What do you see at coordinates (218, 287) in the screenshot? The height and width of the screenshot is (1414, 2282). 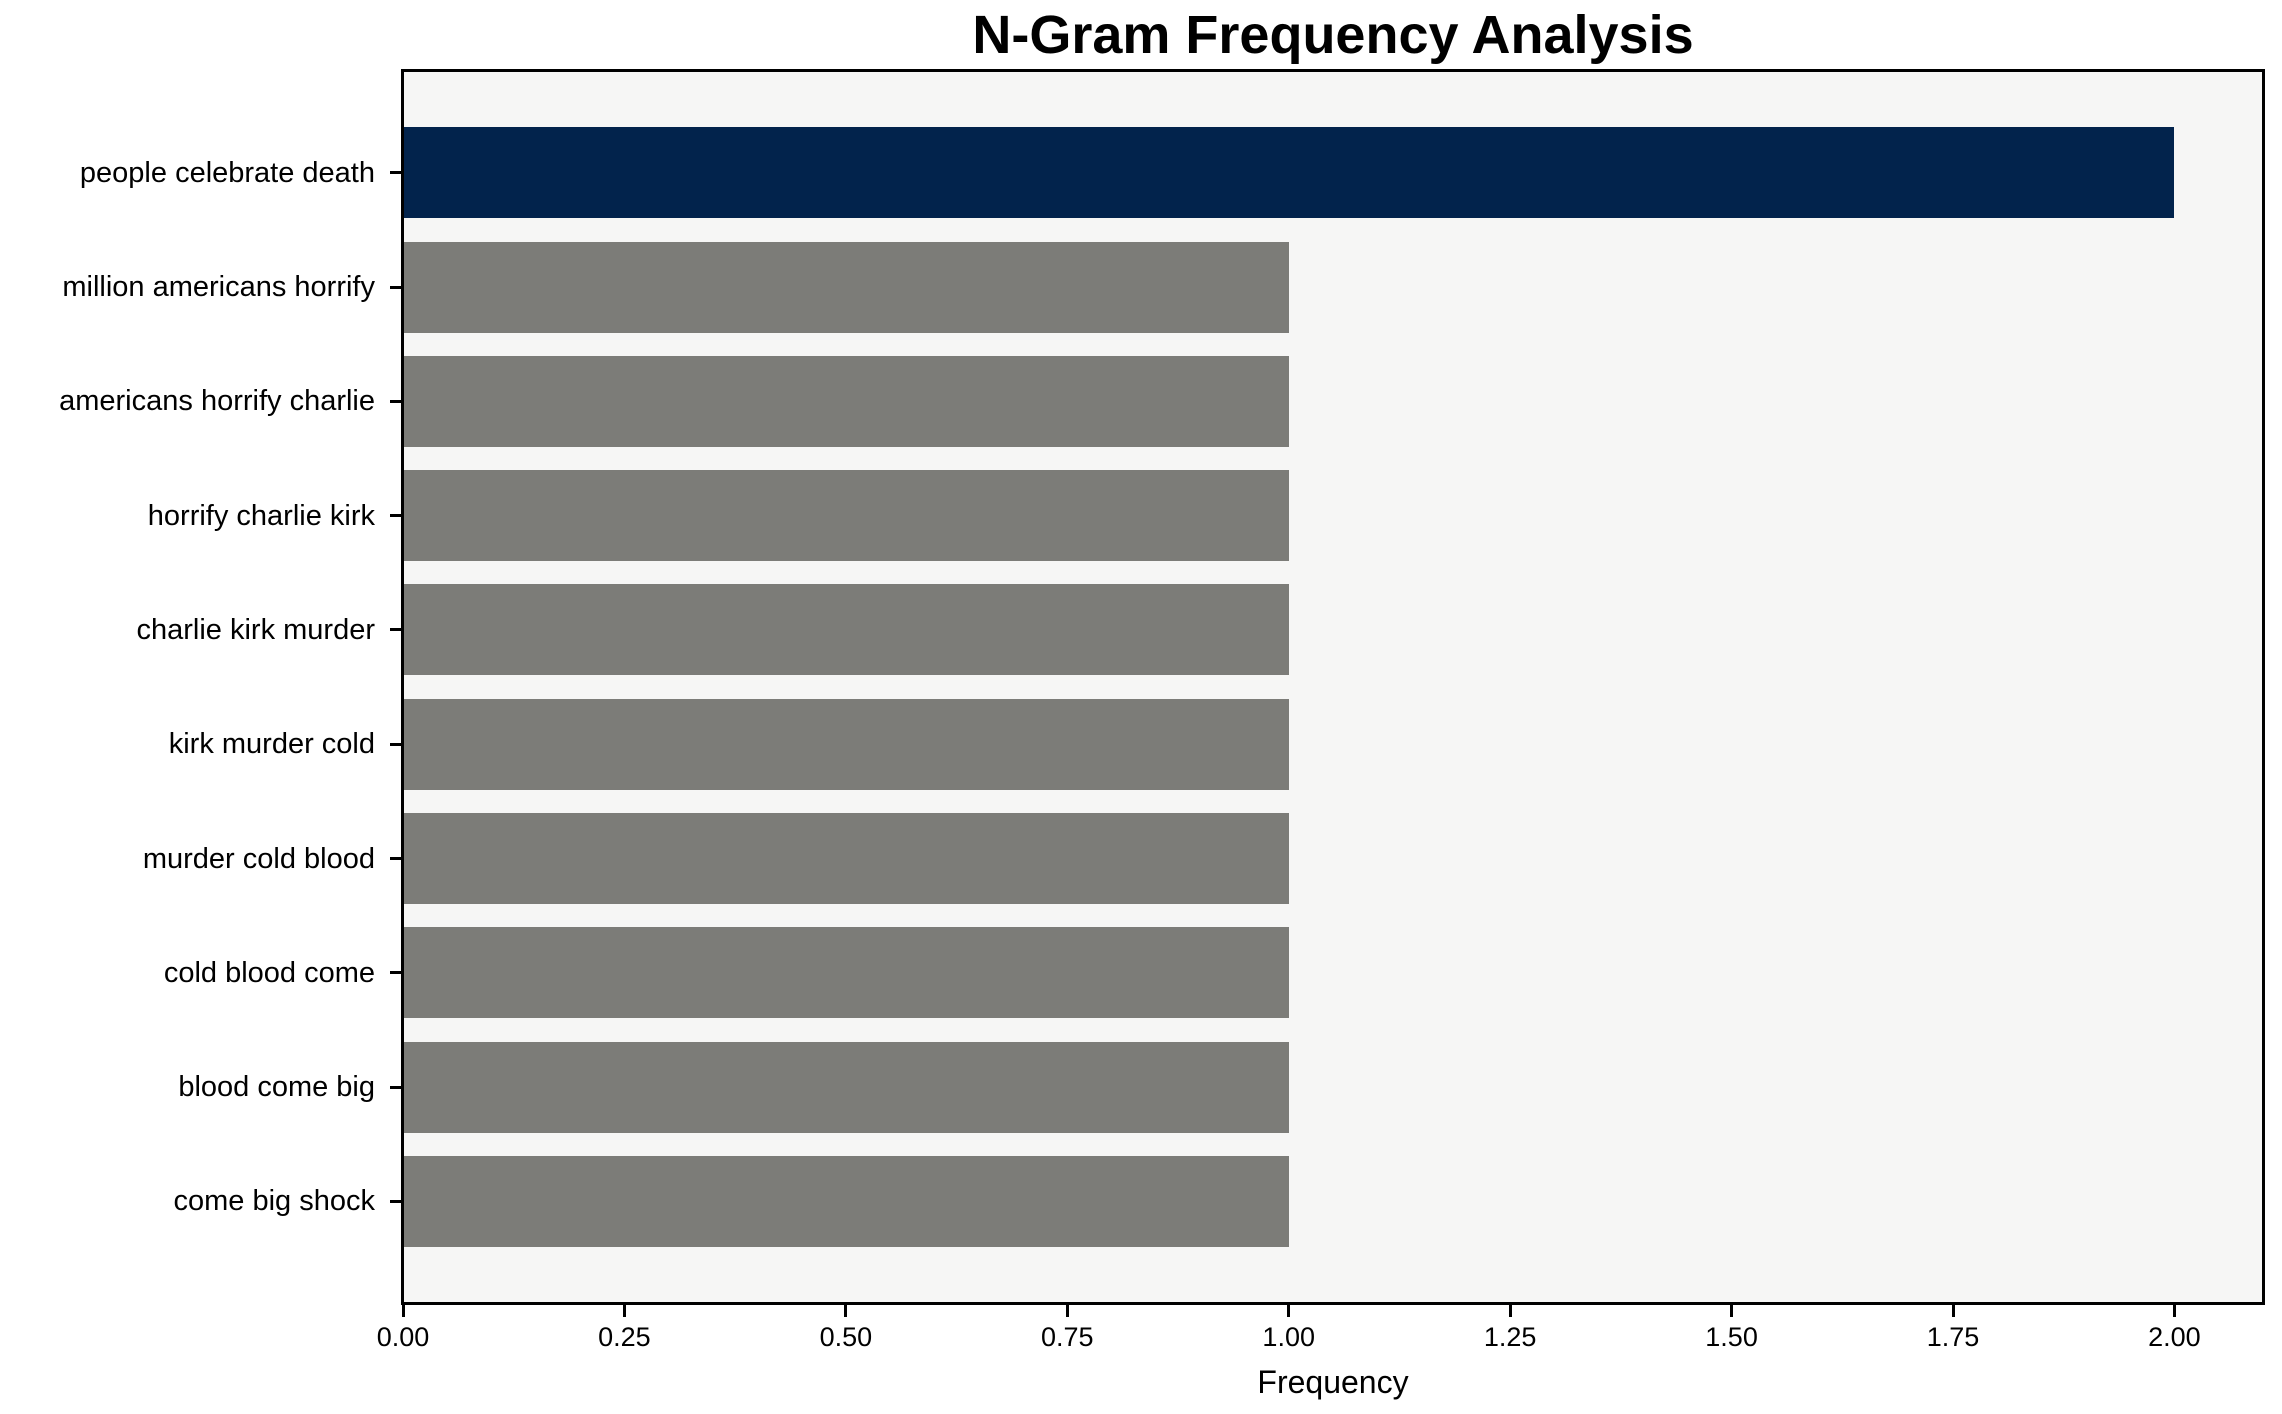 I see `y-tick-label: million americans horrify` at bounding box center [218, 287].